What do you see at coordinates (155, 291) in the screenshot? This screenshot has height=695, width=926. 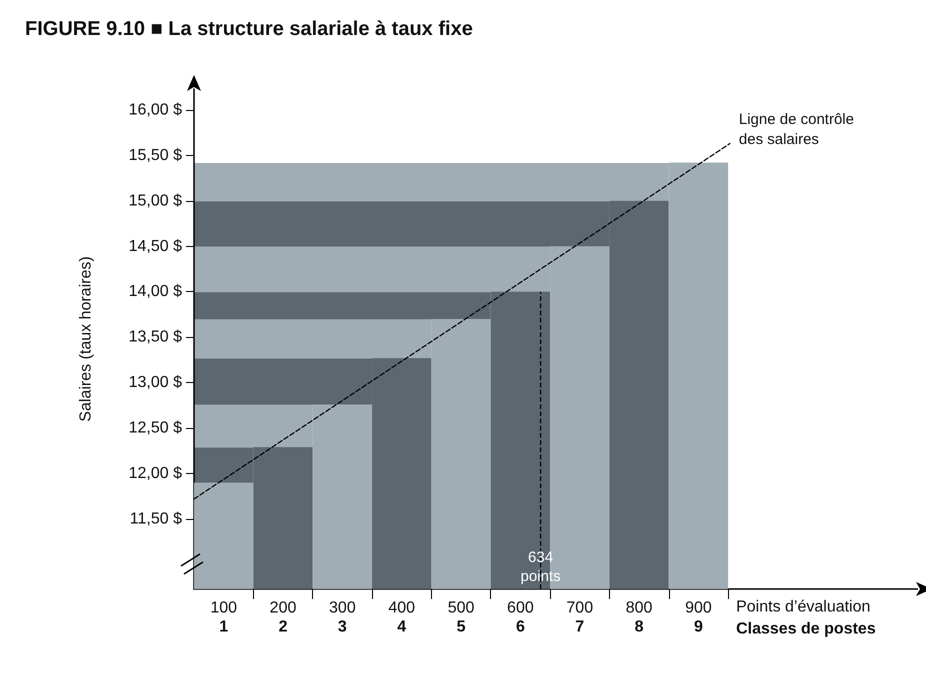 I see `y-tick-label: 14,00 $` at bounding box center [155, 291].